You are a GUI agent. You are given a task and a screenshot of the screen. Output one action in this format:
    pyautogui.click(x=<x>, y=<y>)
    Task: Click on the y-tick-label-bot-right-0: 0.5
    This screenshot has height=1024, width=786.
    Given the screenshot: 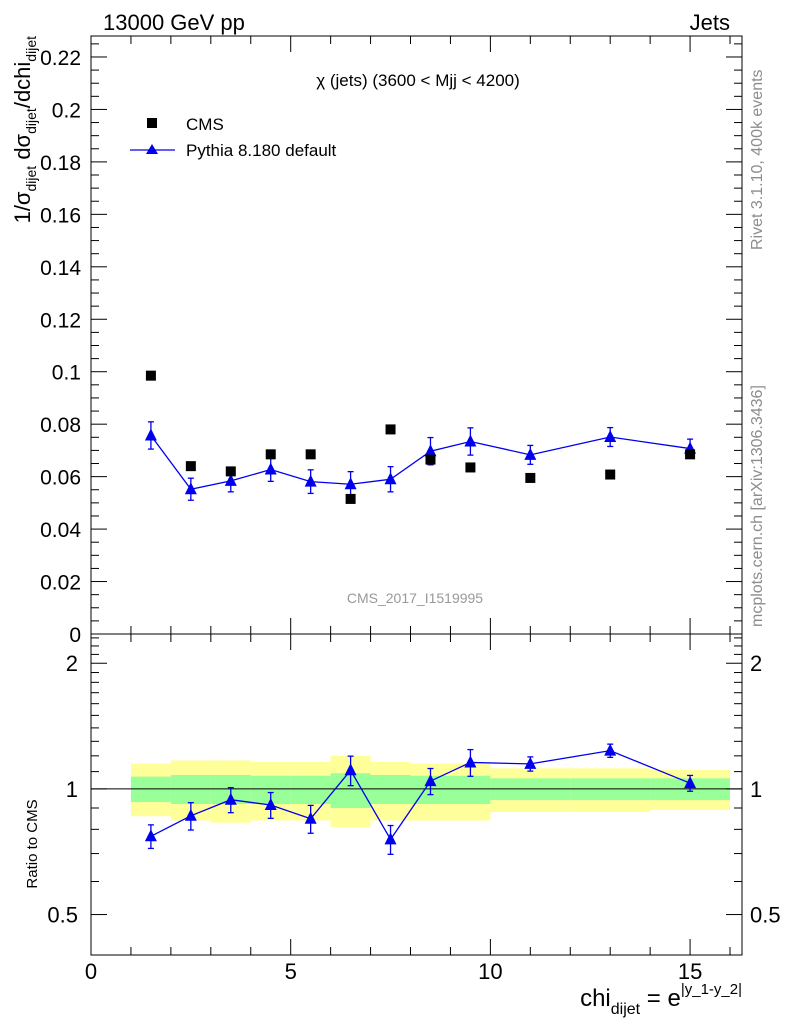 What is the action you would take?
    pyautogui.click(x=765, y=915)
    